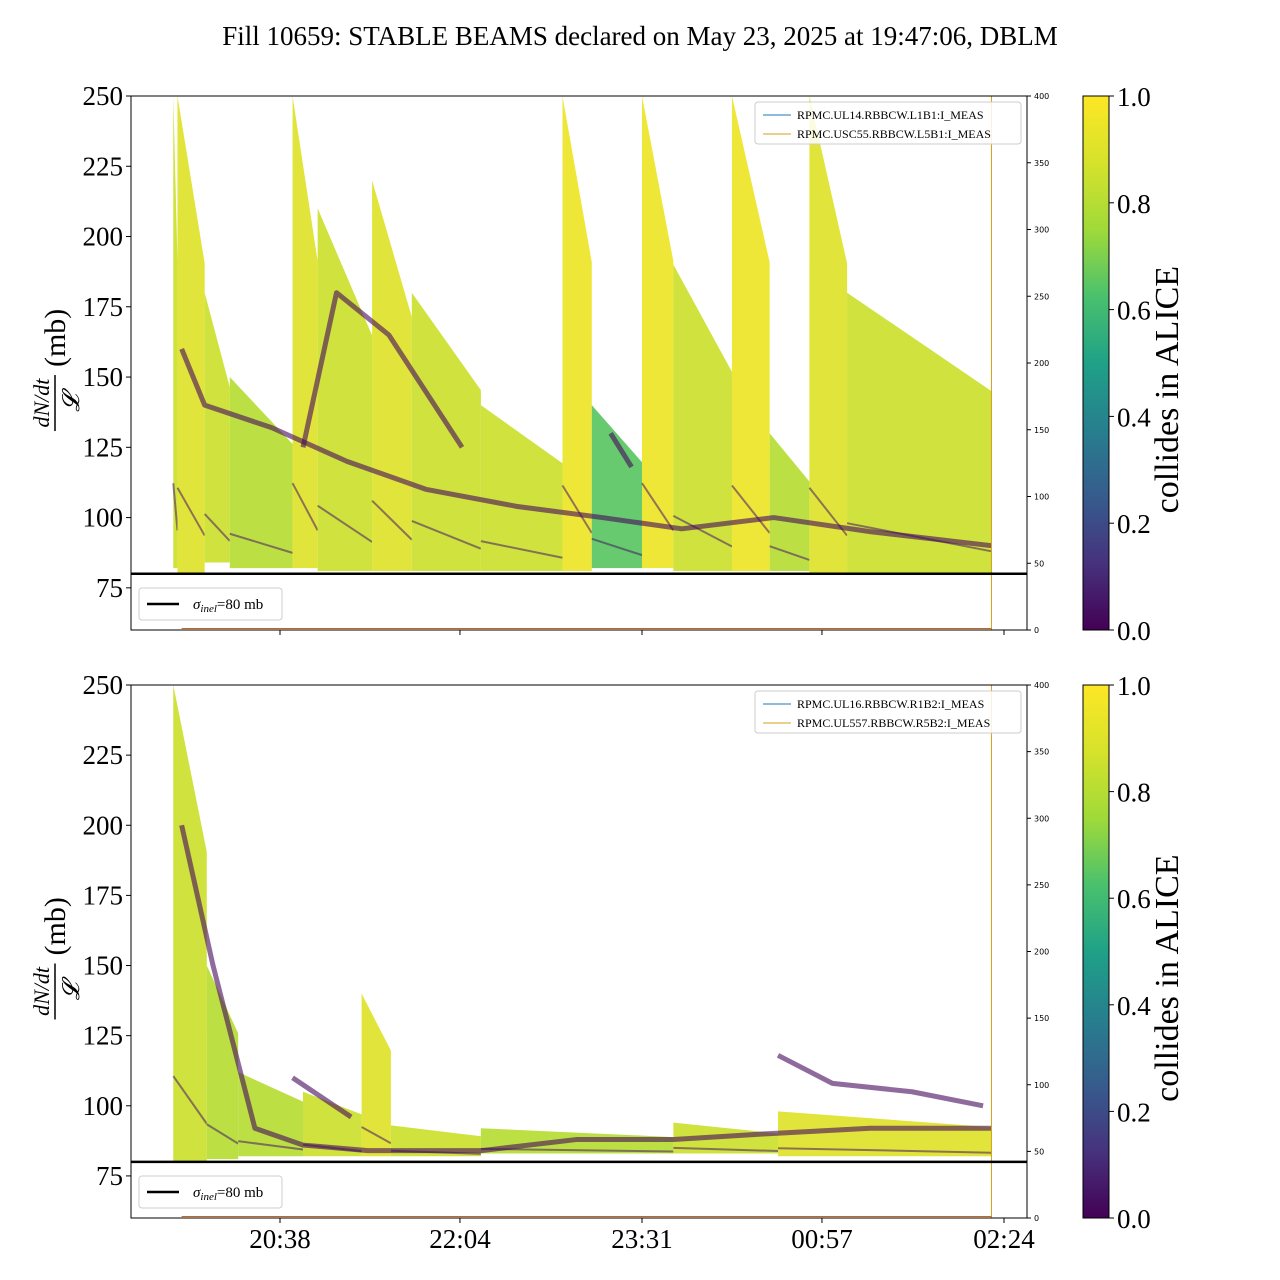 This screenshot has height=1280, width=1280. I want to click on legend-entry: RPMC.UL14.RBBCW.L1B1:I_MEAS, so click(890, 115).